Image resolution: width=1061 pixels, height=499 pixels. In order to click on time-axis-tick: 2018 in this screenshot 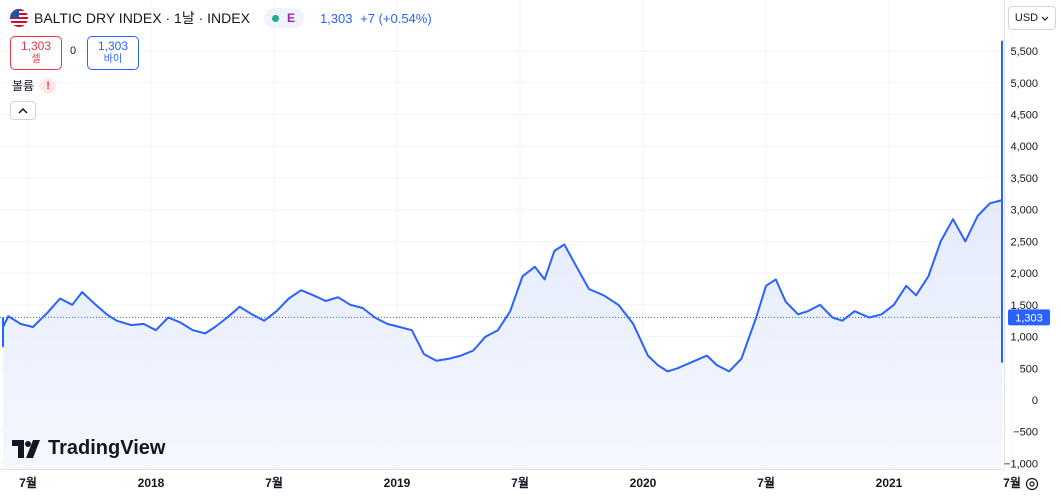, I will do `click(151, 483)`.